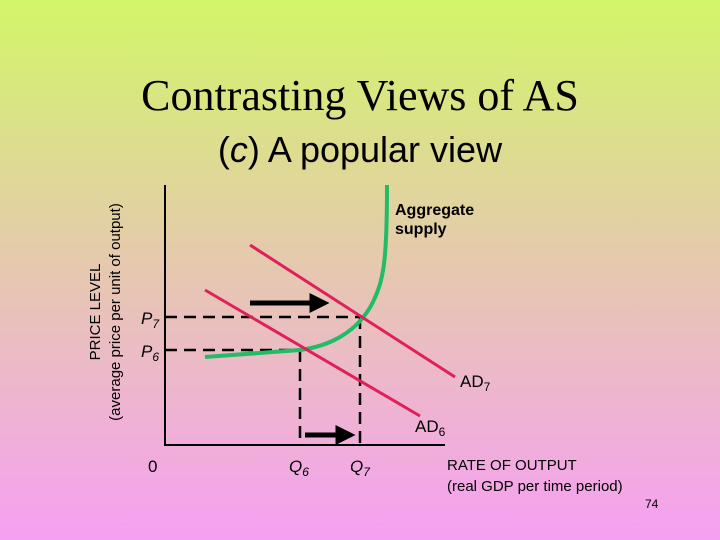 The height and width of the screenshot is (540, 720). Describe the element at coordinates (95, 312) in the screenshot. I see `y-label-line: PRICE LEVEL` at that location.